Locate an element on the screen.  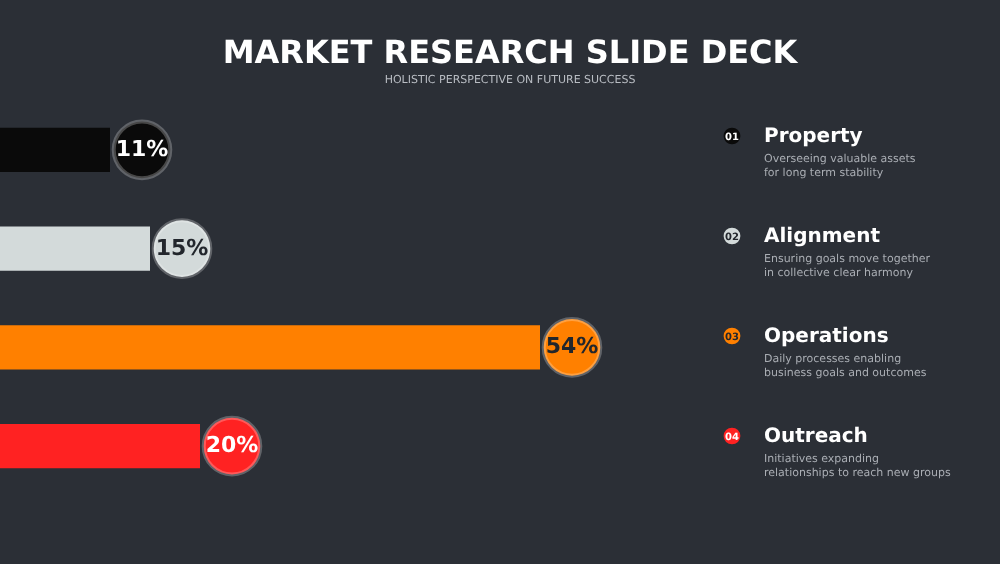
data-label: 20% is located at coordinates (232, 445).